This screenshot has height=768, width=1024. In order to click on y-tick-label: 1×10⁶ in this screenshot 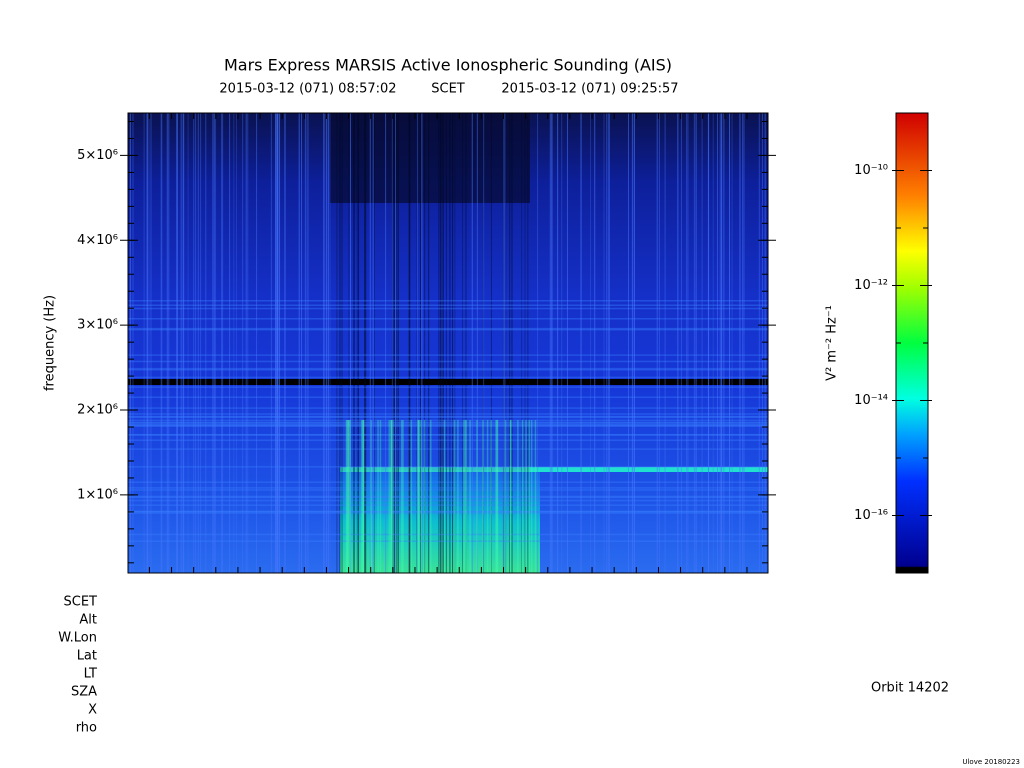, I will do `click(97, 494)`.